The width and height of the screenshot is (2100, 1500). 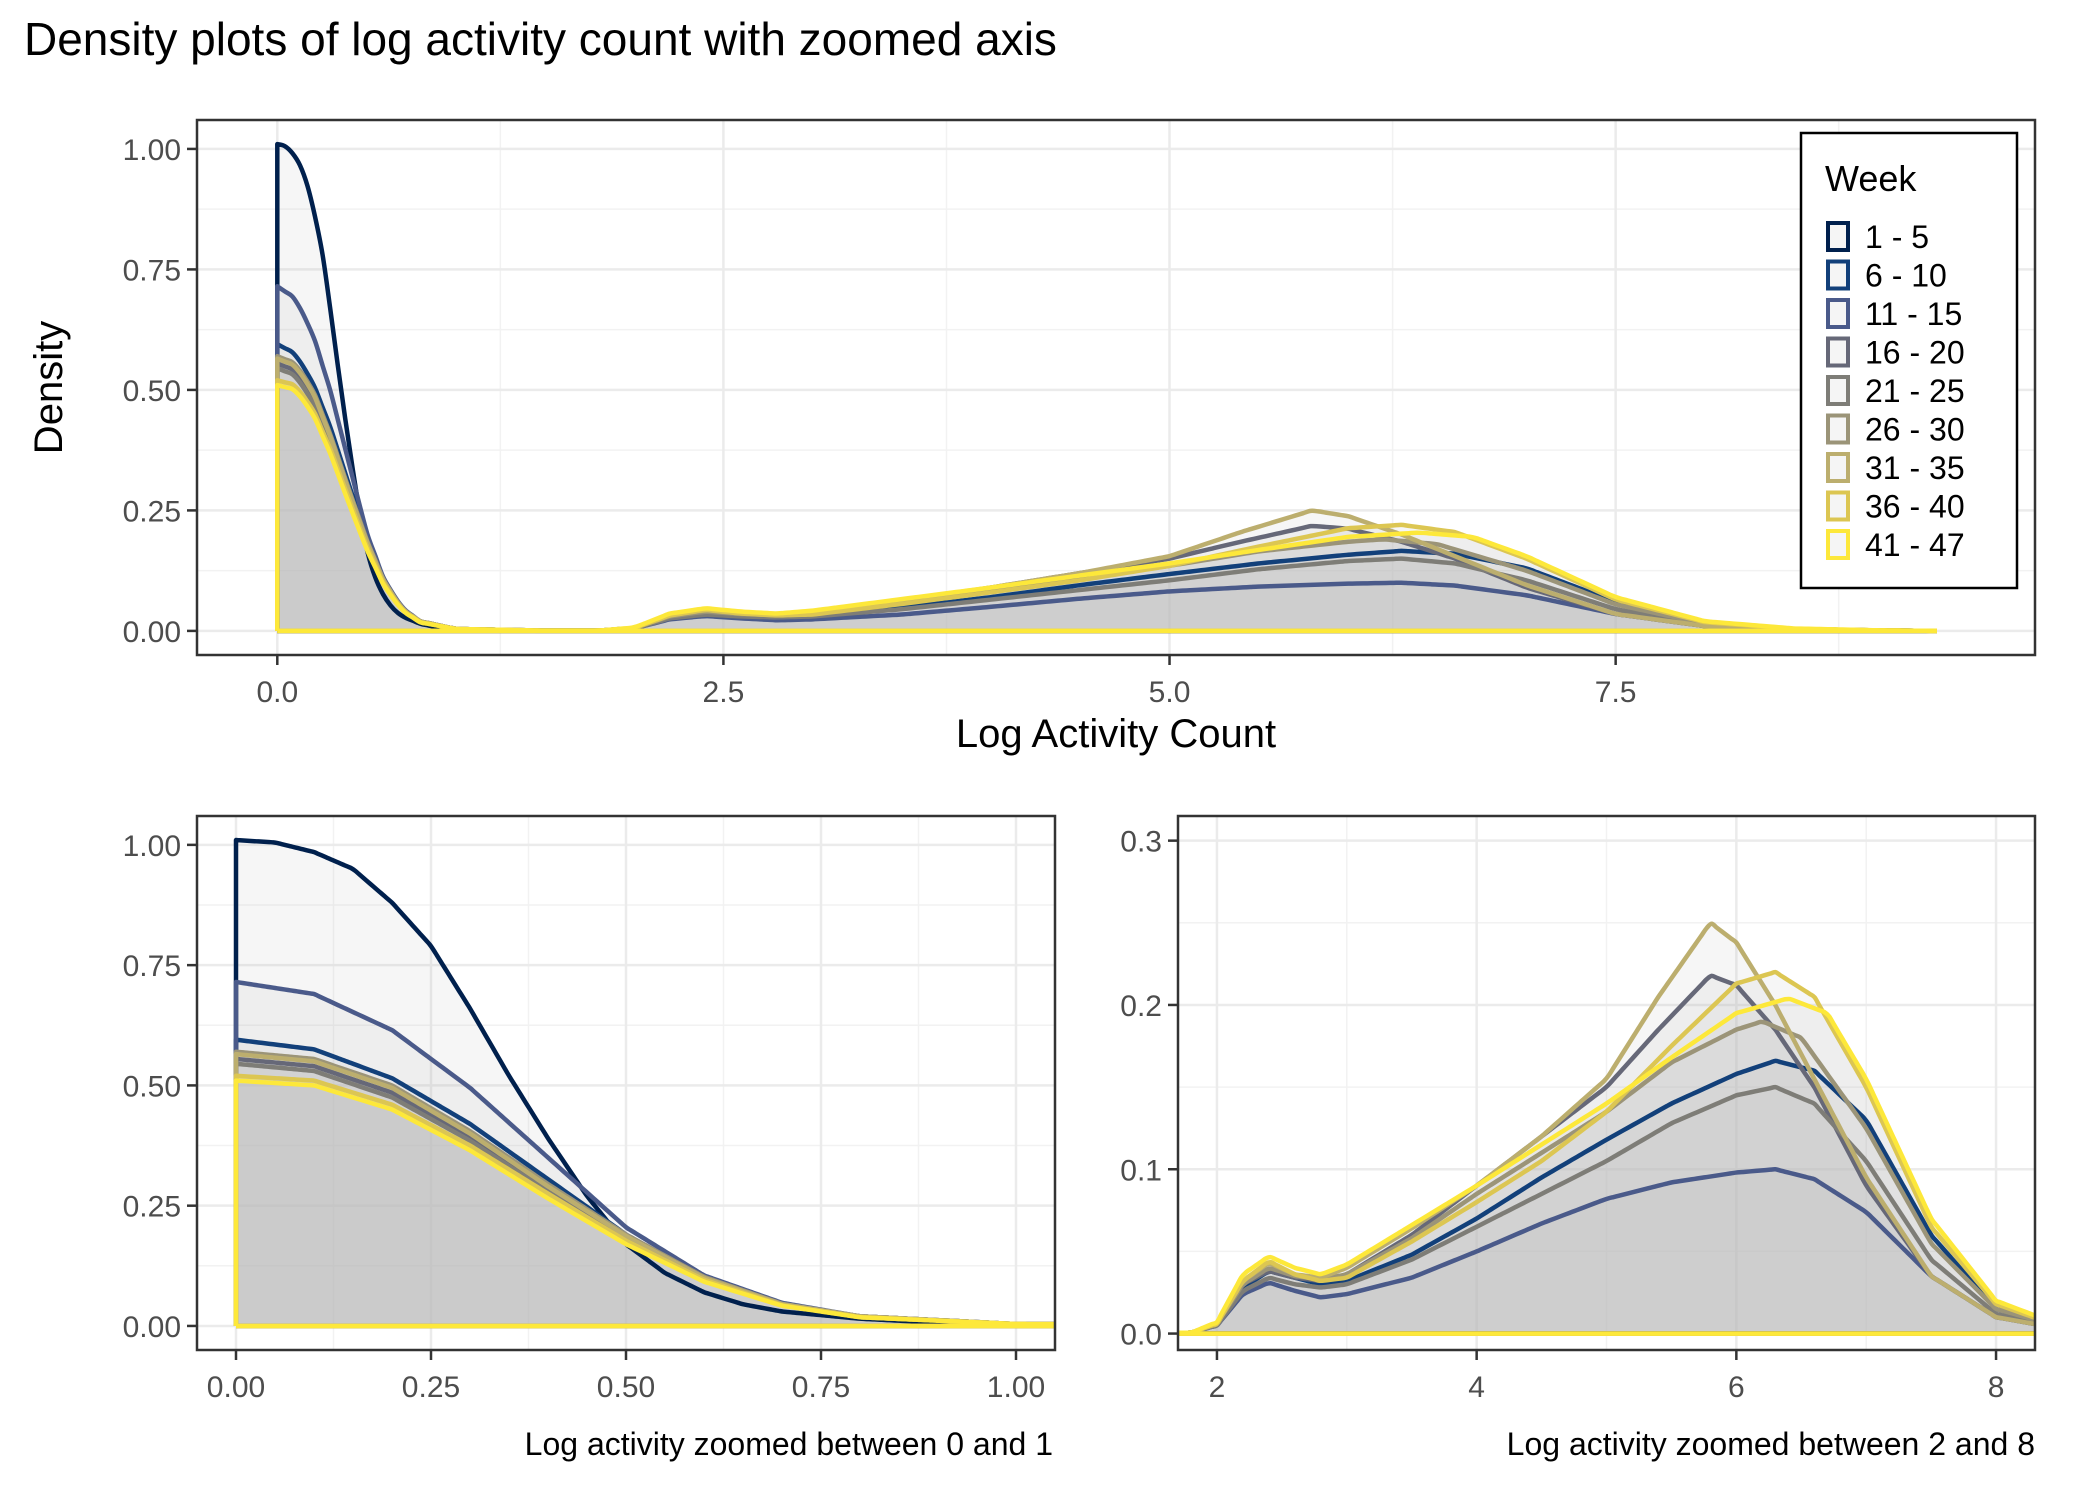 What do you see at coordinates (1616, 692) in the screenshot?
I see `x-tick-label: 7.5` at bounding box center [1616, 692].